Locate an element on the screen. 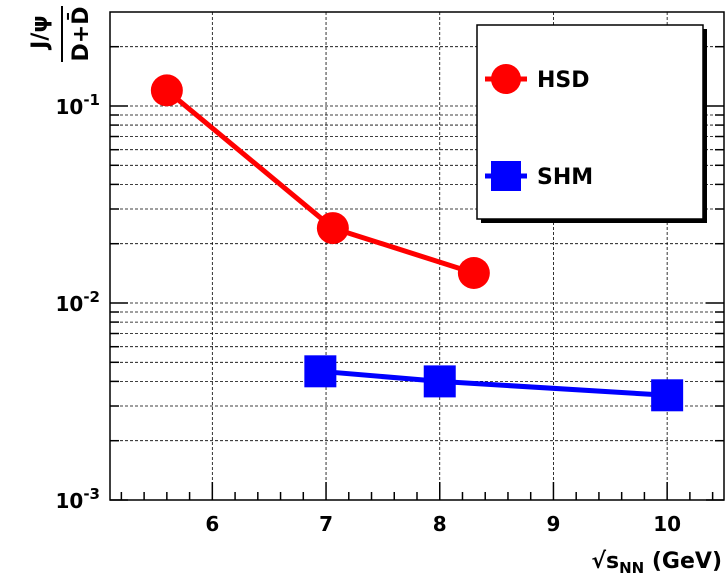  x-tick-label: 9 is located at coordinates (553, 524).